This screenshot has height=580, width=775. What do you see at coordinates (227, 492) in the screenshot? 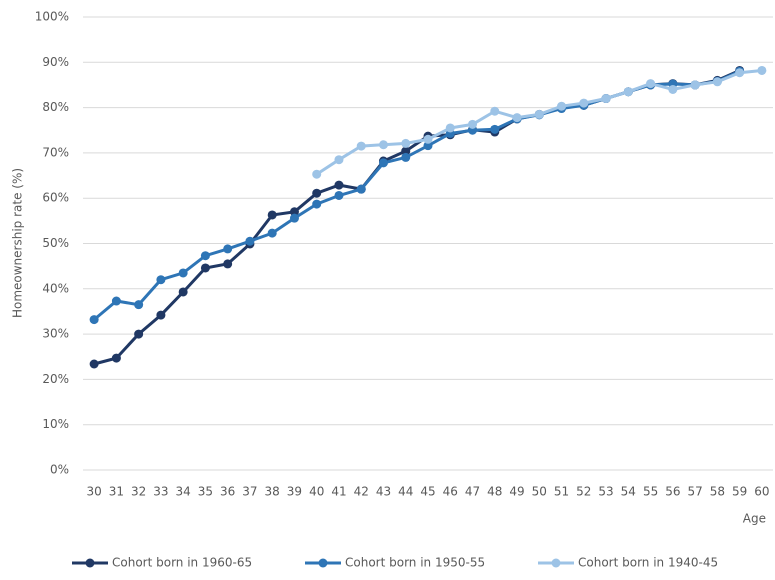
I see `x-tick-label: 36` at bounding box center [227, 492].